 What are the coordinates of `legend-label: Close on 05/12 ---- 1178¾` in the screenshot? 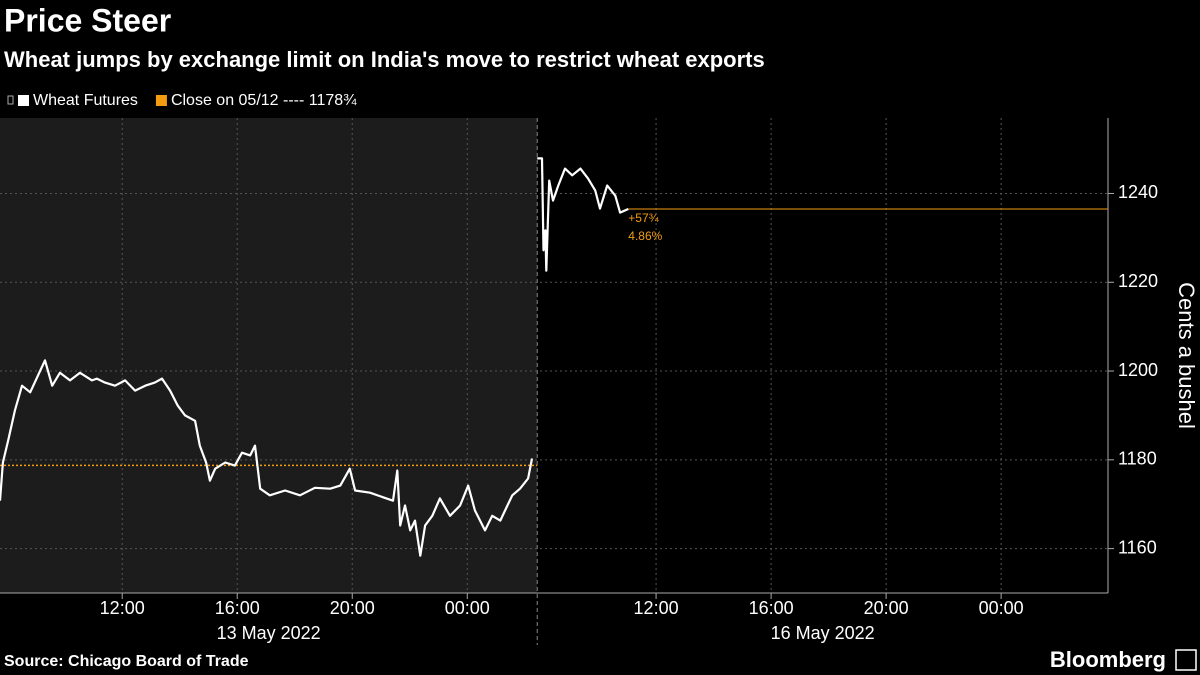 It's located at (264, 100).